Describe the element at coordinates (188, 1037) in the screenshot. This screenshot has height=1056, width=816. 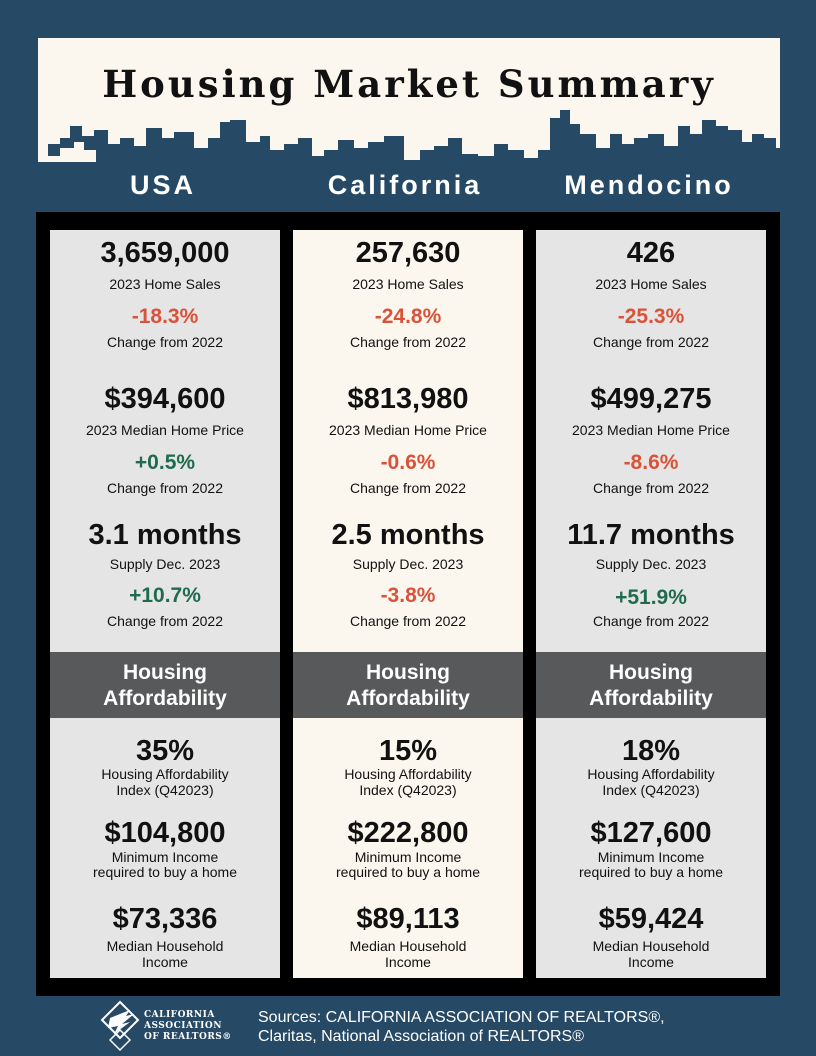
I see `logo-line3: OF REALTORS®` at that location.